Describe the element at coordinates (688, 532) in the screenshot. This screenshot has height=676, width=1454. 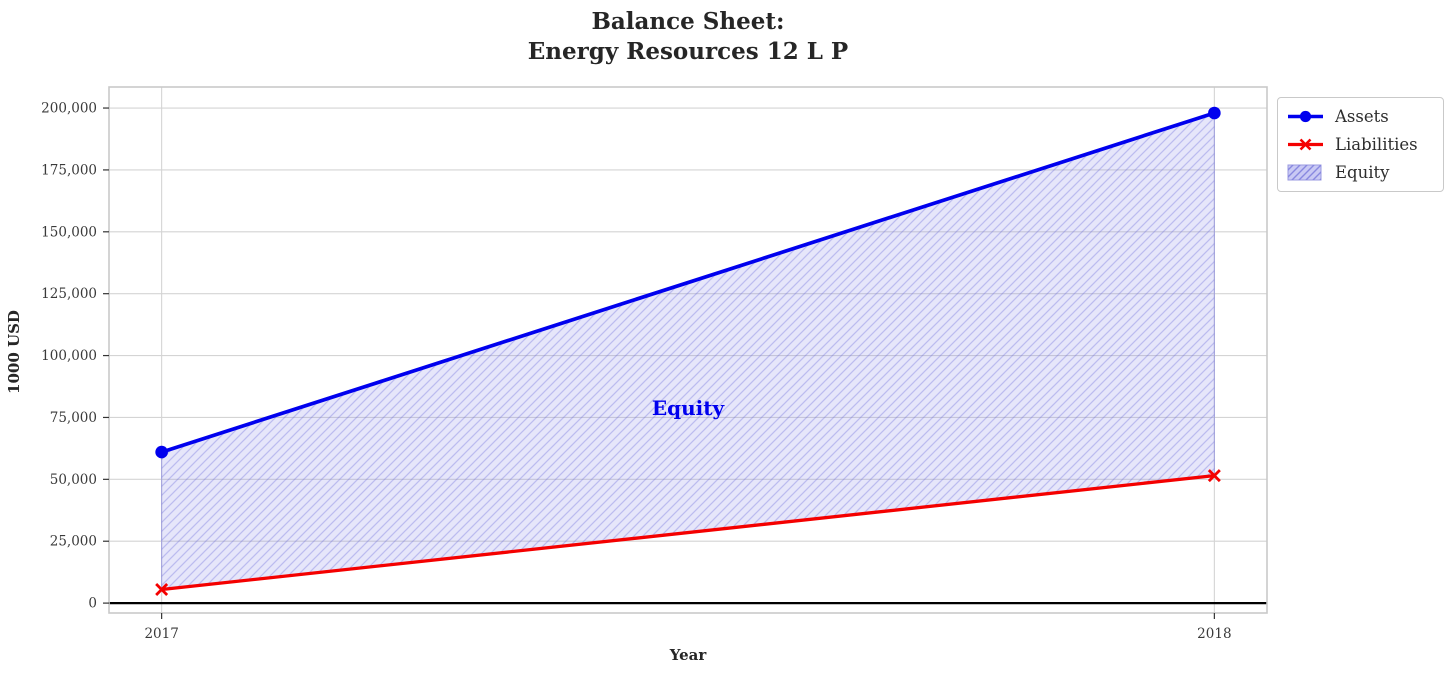
I see `liabilities-line` at that location.